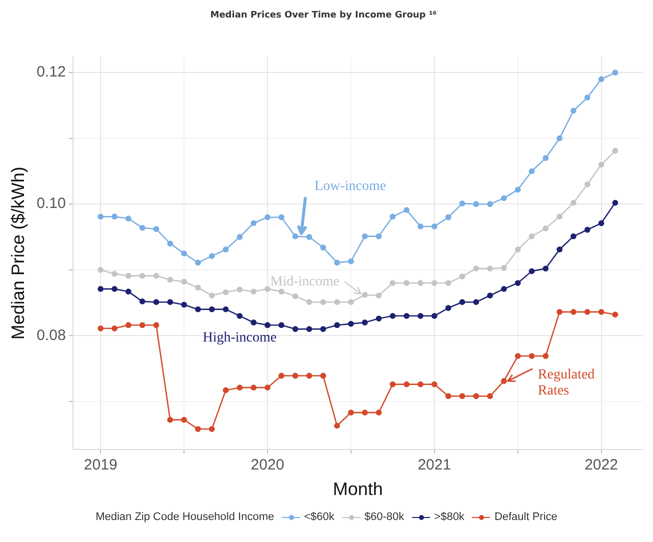 Image resolution: width=653 pixels, height=542 pixels. Describe the element at coordinates (566, 383) in the screenshot. I see `annotation: Regulated Rates` at that location.